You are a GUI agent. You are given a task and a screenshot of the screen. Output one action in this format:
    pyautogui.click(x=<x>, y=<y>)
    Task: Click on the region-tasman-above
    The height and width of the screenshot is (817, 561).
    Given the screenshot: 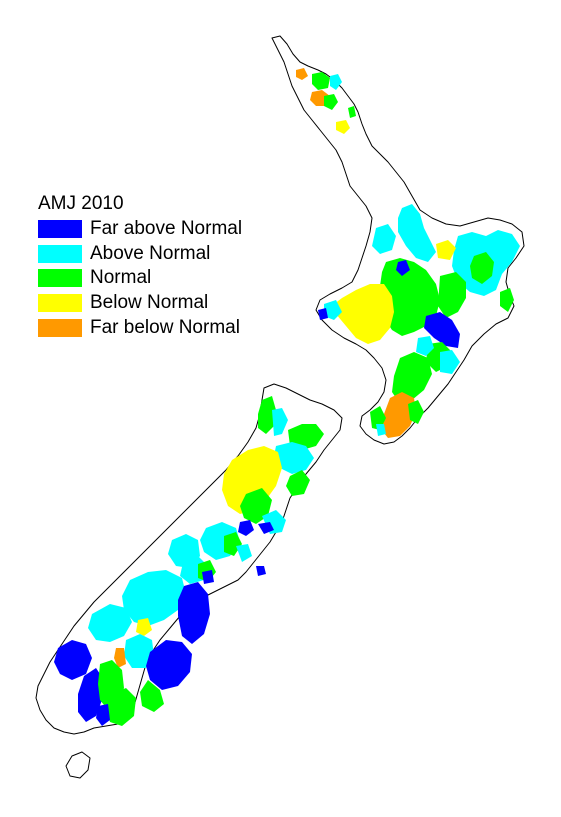 What is the action you would take?
    pyautogui.click(x=280, y=422)
    